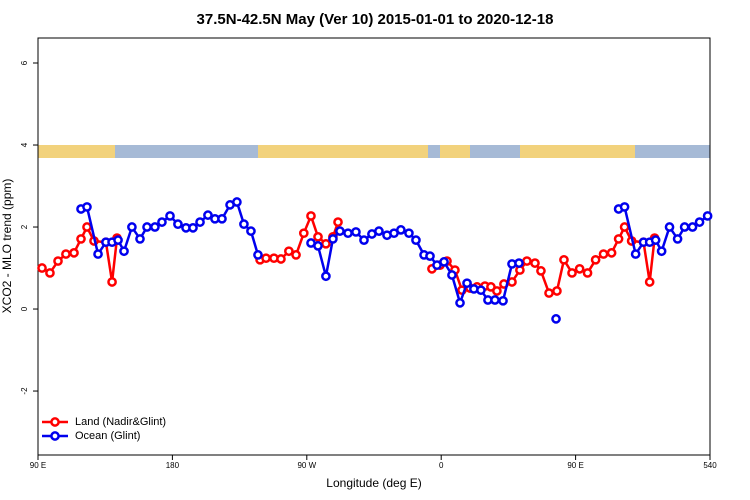  What do you see at coordinates (120, 422) in the screenshot?
I see `legend-label: Land (Nadir&Glint)` at bounding box center [120, 422].